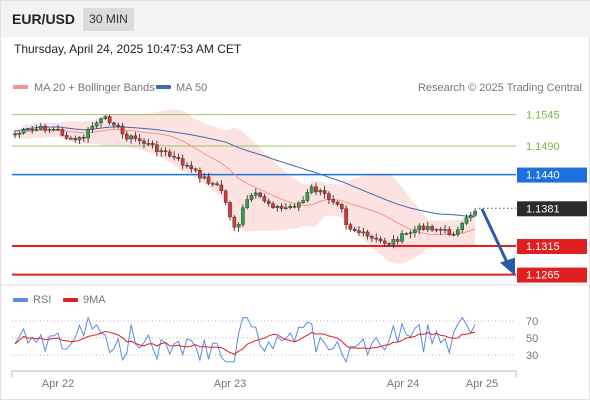  What do you see at coordinates (500, 88) in the screenshot?
I see `credit-text: Research © 2025 Trading Central` at bounding box center [500, 88].